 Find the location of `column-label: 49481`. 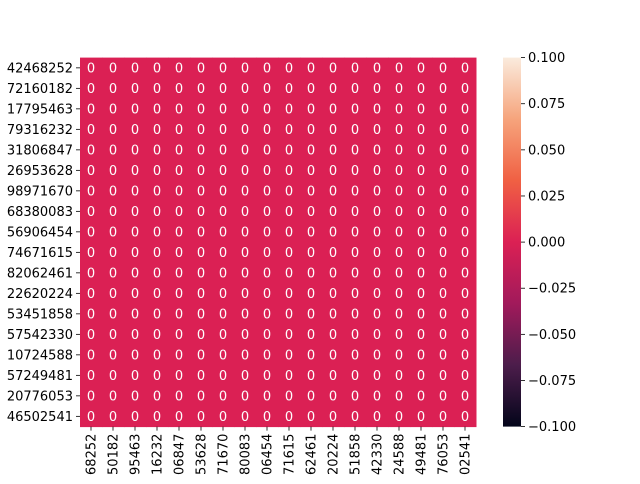

column-label: 49481 is located at coordinates (422, 454).